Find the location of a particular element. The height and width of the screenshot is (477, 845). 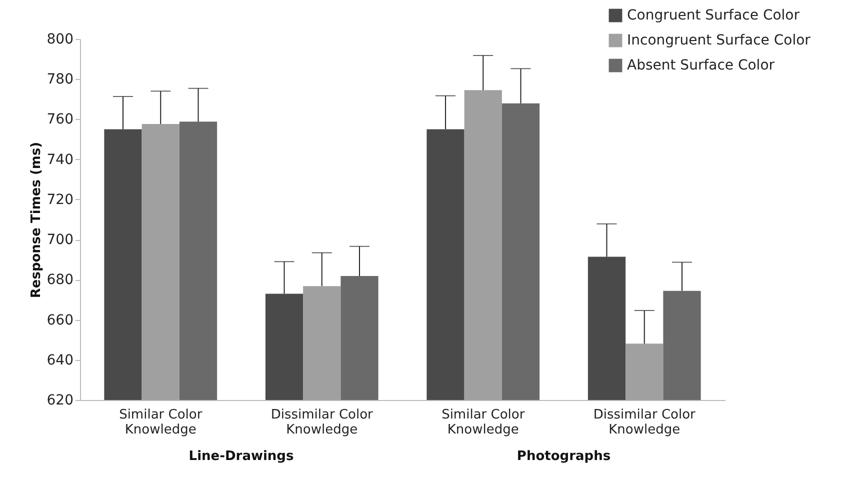

text: Line-Drawings is located at coordinates (241, 456).